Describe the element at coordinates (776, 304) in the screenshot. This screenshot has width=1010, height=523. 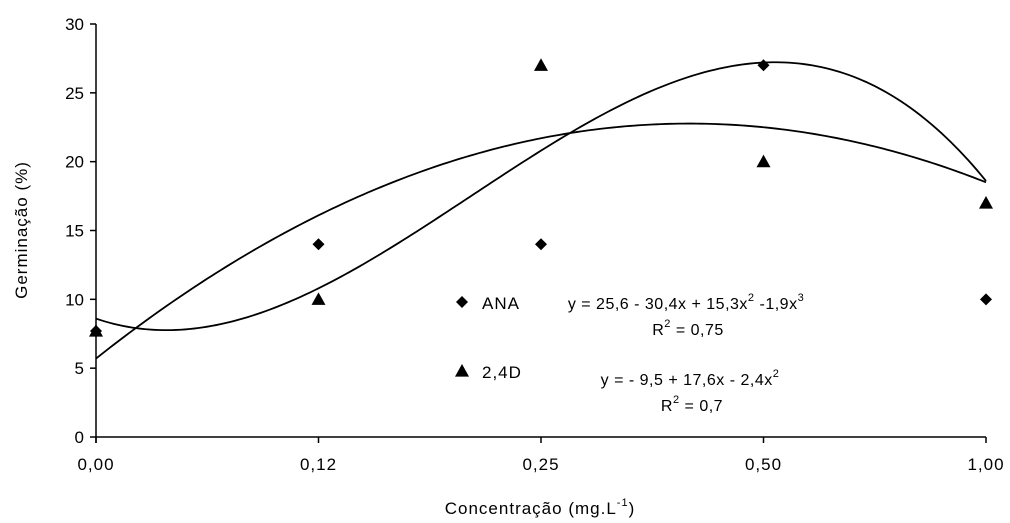
I see `equation-part: -1,9x` at that location.